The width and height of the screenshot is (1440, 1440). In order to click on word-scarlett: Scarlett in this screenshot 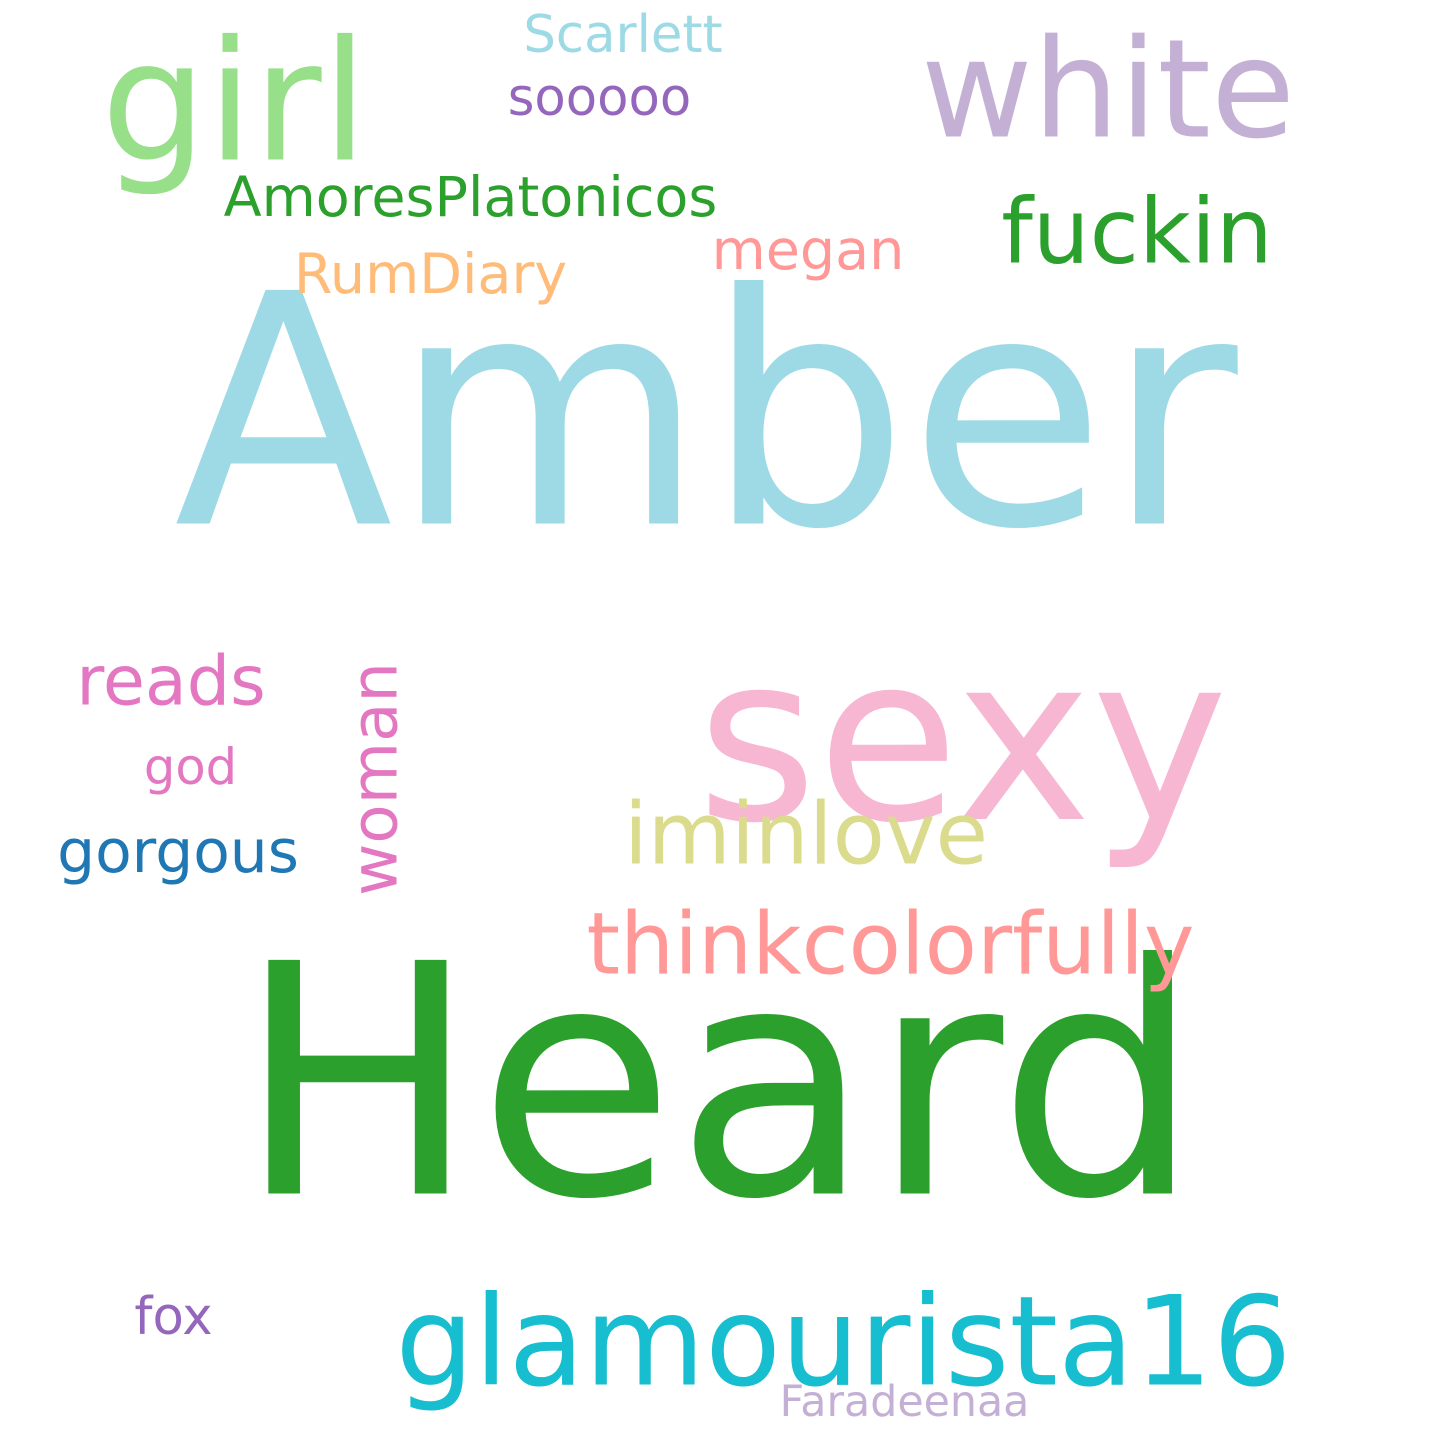, I will do `click(622, 35)`.